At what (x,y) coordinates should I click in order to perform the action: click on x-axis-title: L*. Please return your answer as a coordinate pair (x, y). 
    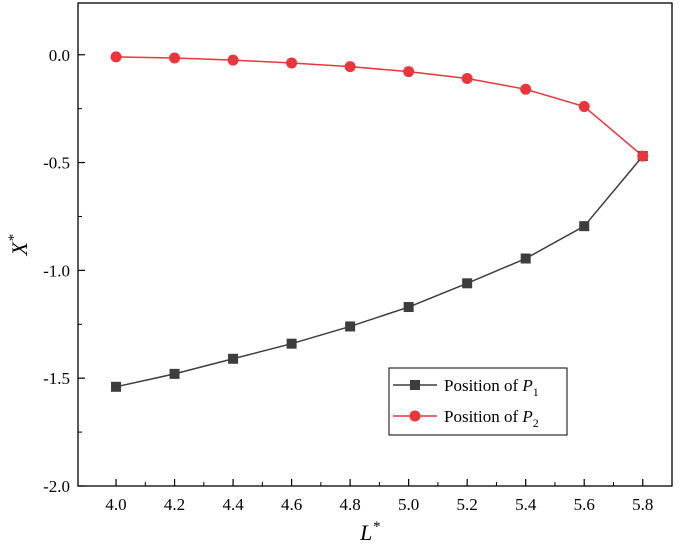
    Looking at the image, I should click on (369, 531).